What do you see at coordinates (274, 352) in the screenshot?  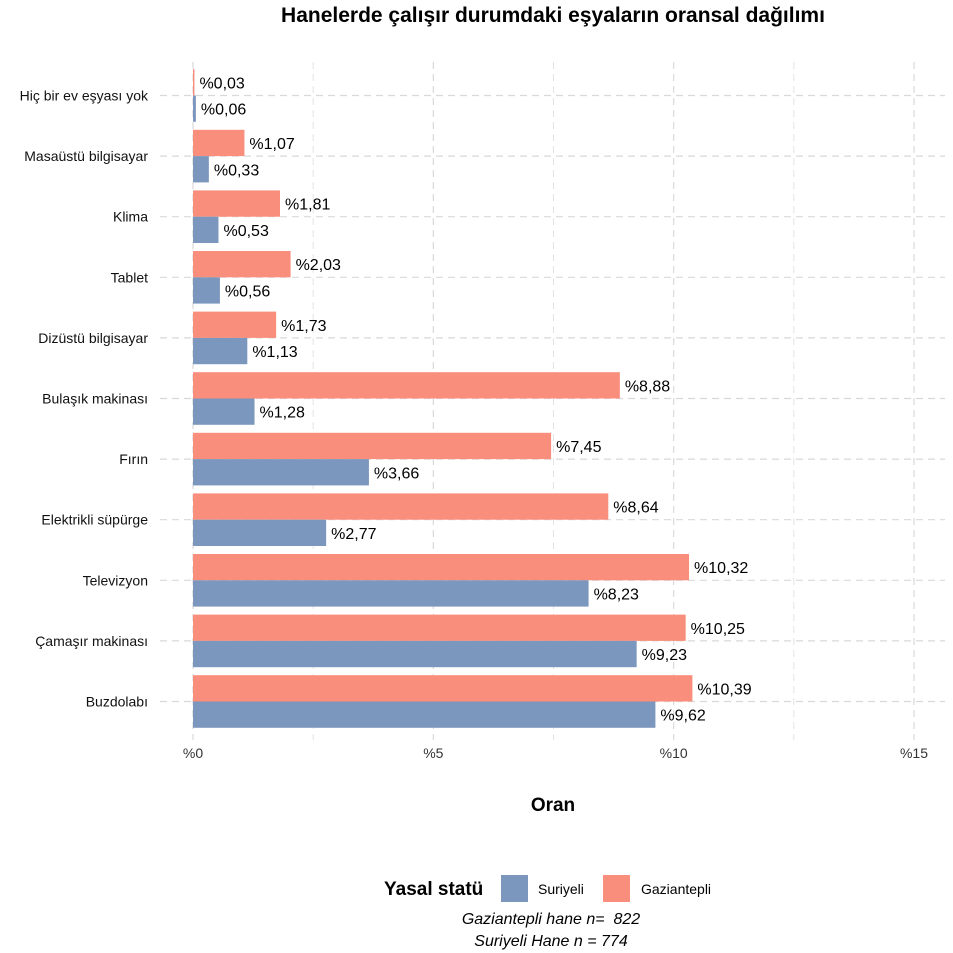 I see `bar-value-label: %1,13` at bounding box center [274, 352].